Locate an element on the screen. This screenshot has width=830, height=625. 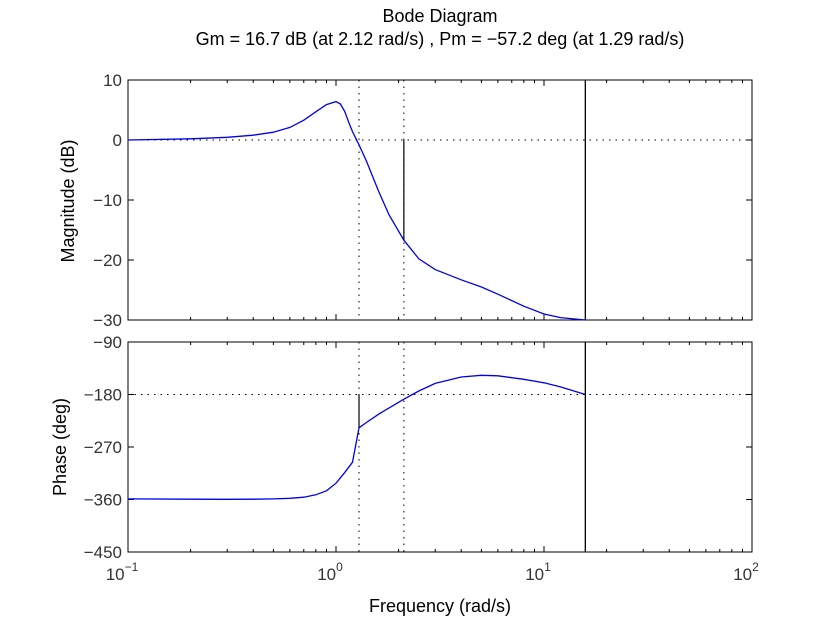
y-tick-label: −180 is located at coordinates (103, 395).